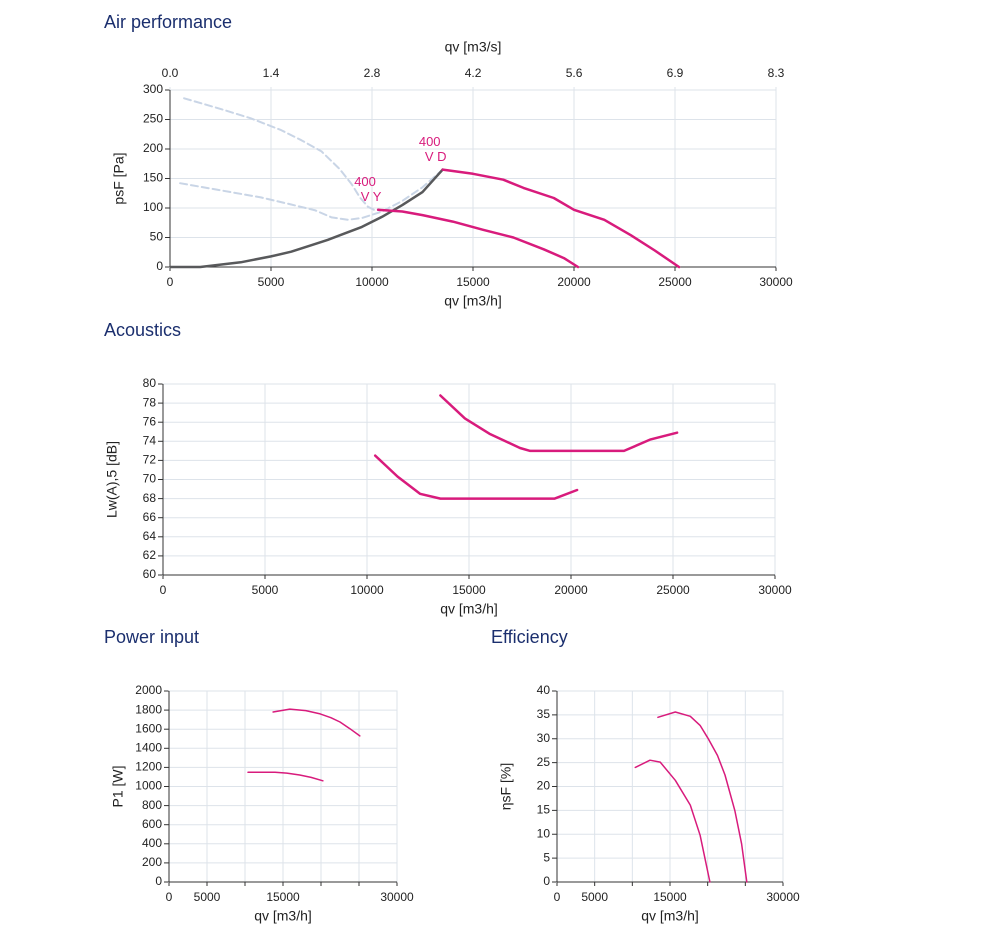 The height and width of the screenshot is (936, 1000). What do you see at coordinates (574, 73) in the screenshot?
I see `x2-tick-label: 5.6` at bounding box center [574, 73].